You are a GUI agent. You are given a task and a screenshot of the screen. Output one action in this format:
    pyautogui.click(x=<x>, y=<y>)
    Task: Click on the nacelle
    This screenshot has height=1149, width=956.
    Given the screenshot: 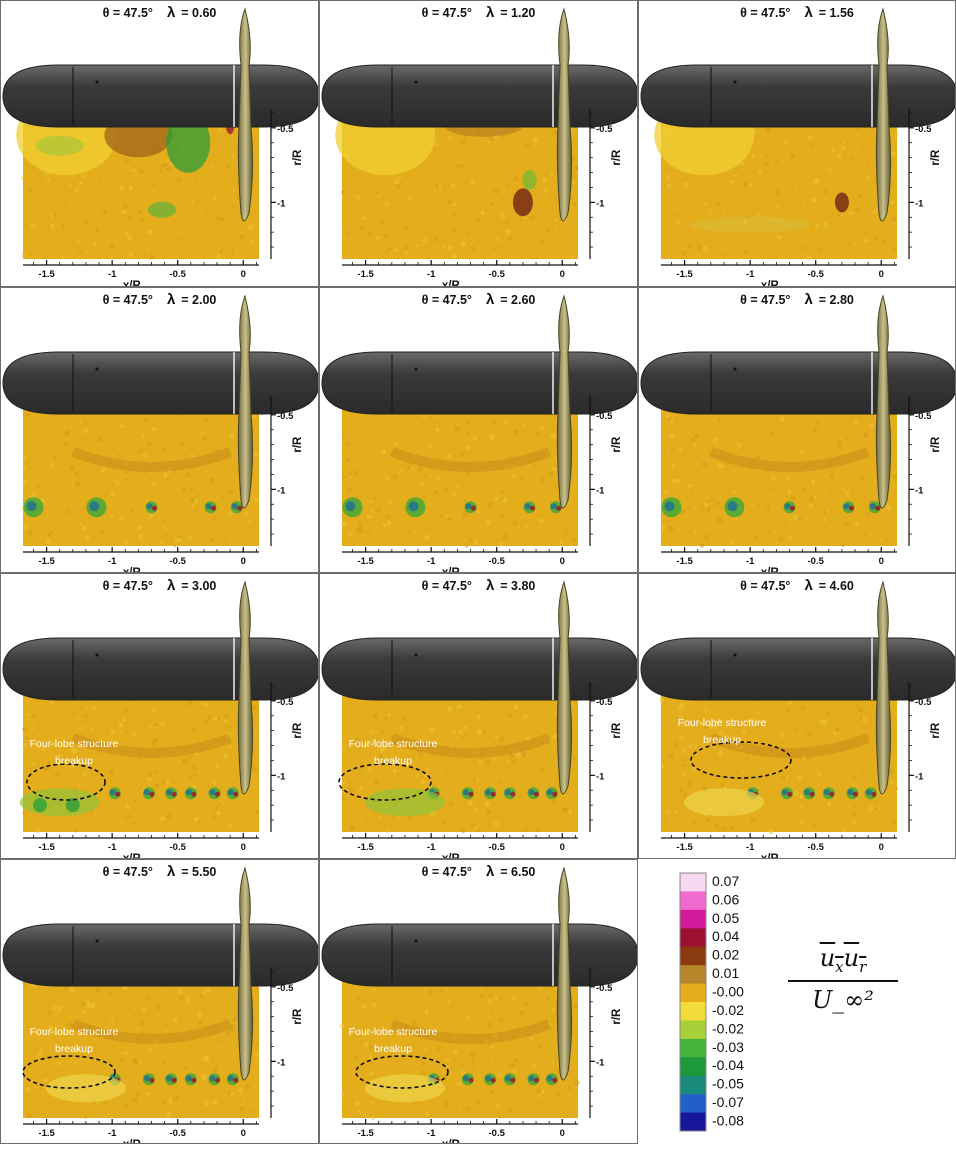 What is the action you would take?
    pyautogui.click(x=797, y=383)
    